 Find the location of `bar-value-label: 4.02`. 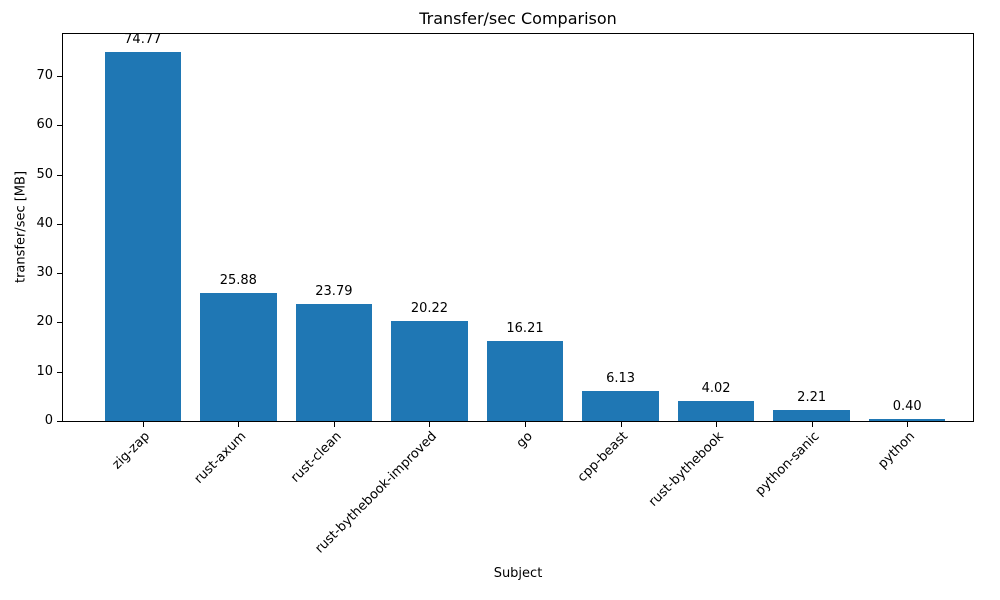

bar-value-label: 4.02 is located at coordinates (716, 389).